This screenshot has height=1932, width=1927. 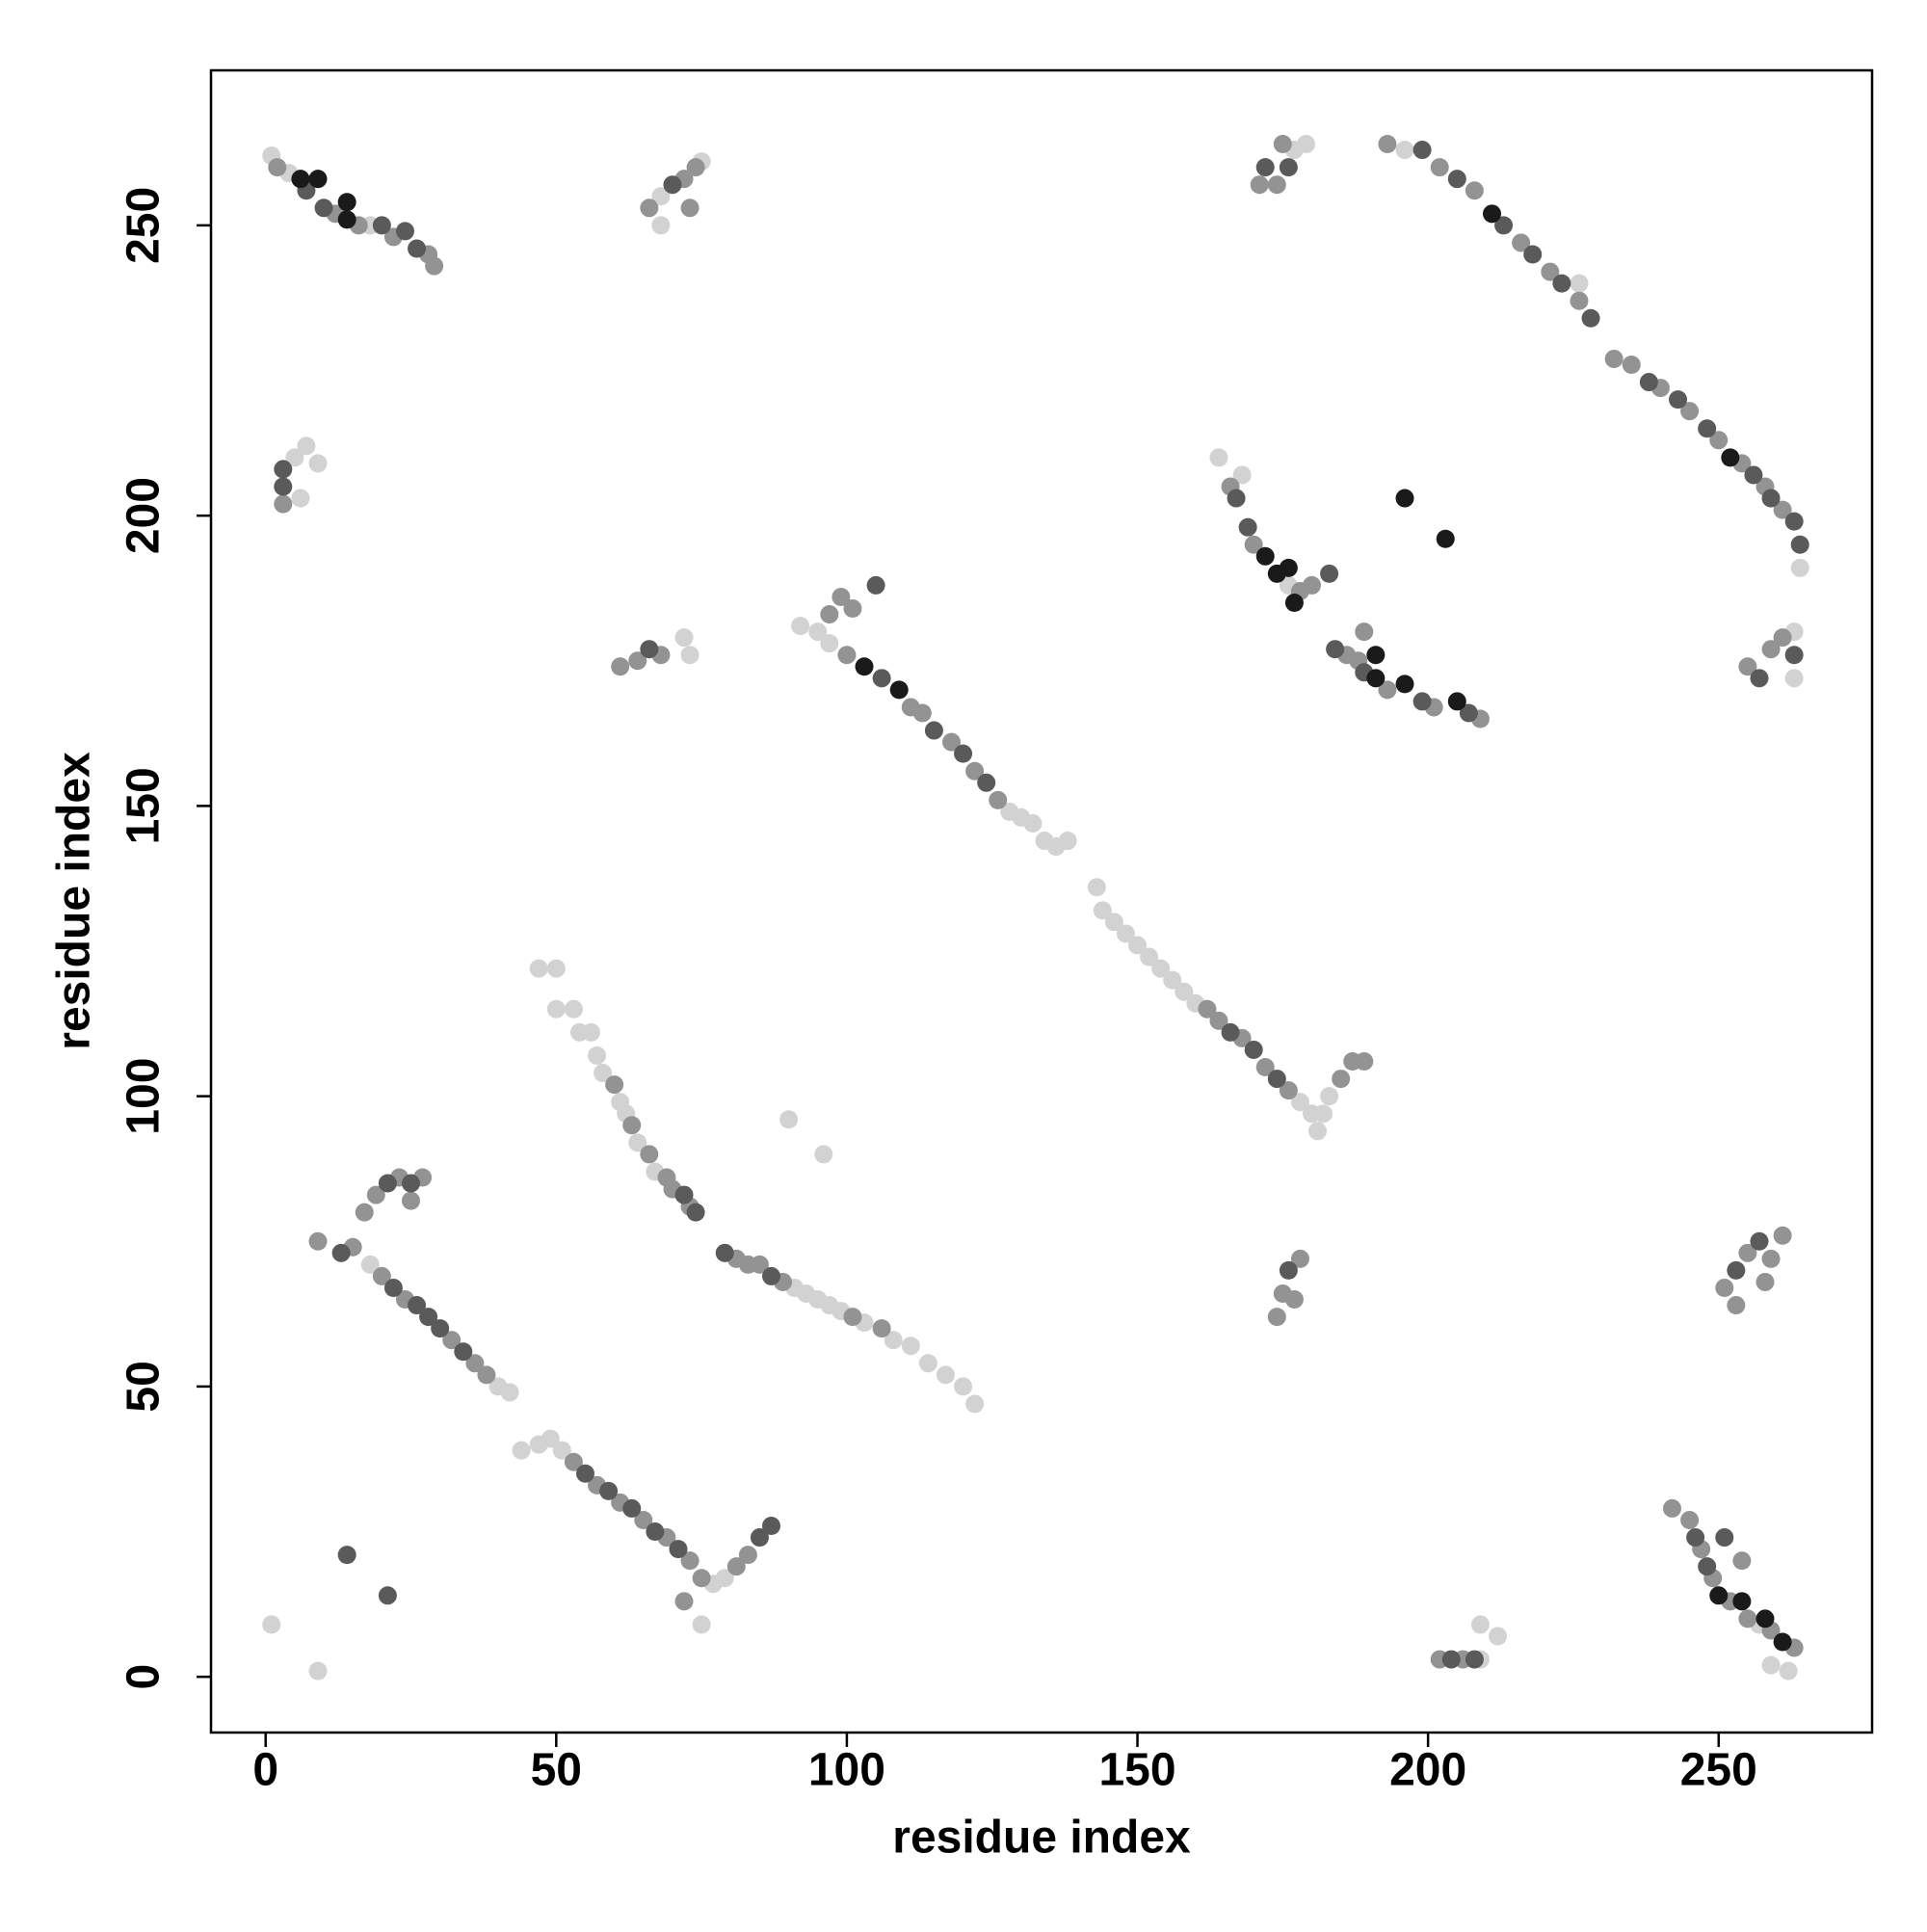 What do you see at coordinates (144, 515) in the screenshot?
I see `y-tick-label: 200` at bounding box center [144, 515].